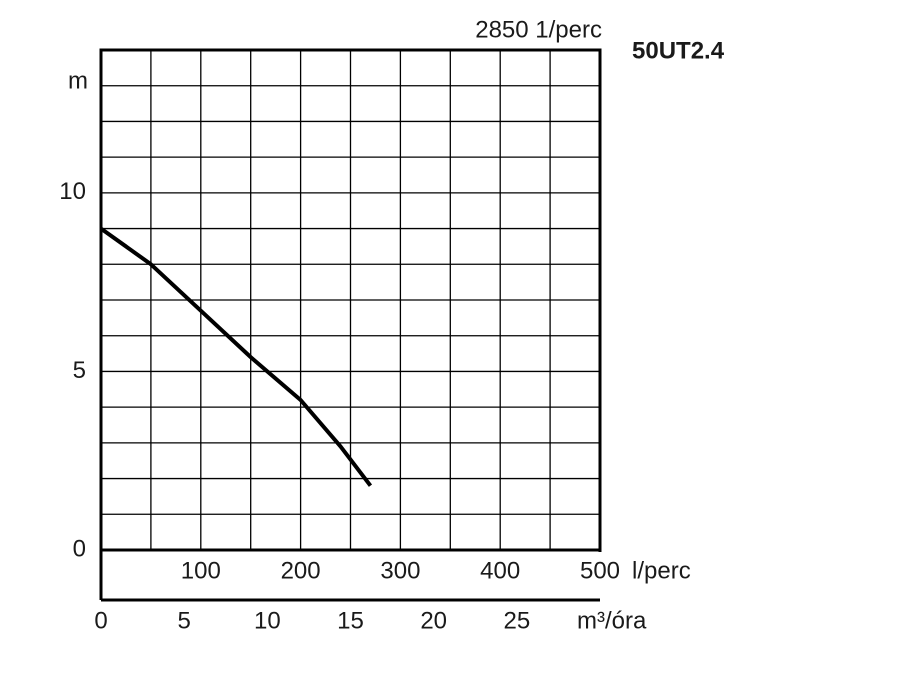  Describe the element at coordinates (678, 50) in the screenshot. I see `chart-title: 50UT2.4` at that location.